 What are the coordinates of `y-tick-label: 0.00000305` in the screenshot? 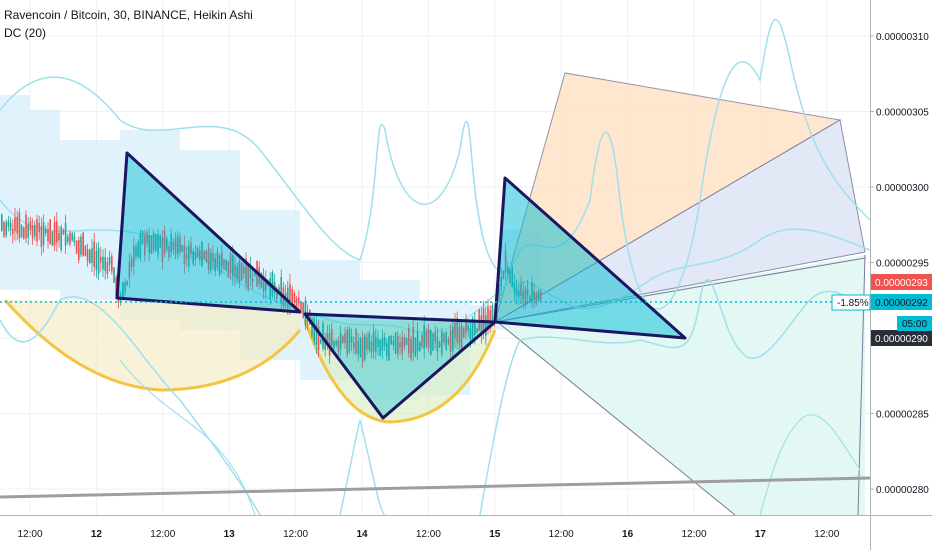 It's located at (902, 113).